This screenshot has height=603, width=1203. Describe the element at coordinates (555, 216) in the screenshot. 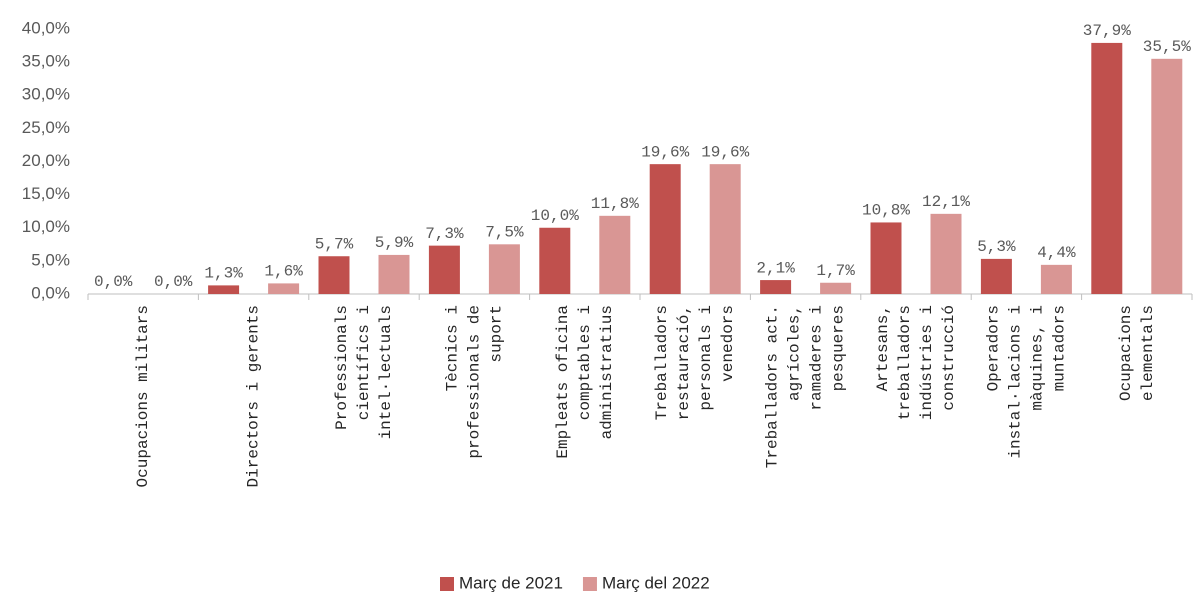

I see `data-label: 10,0%` at that location.